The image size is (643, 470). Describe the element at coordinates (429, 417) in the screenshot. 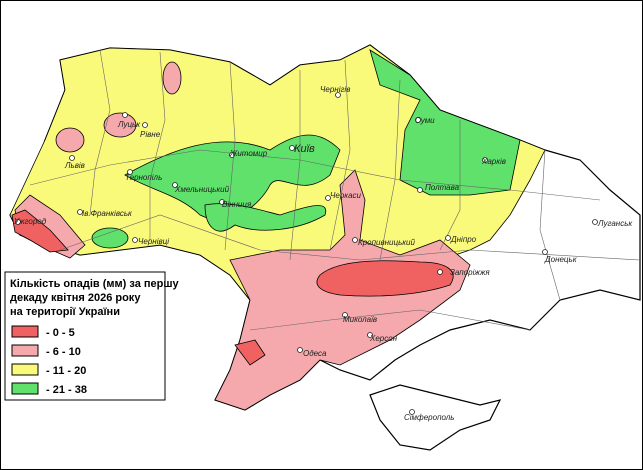

I see `city-label: Сімферополь` at that location.